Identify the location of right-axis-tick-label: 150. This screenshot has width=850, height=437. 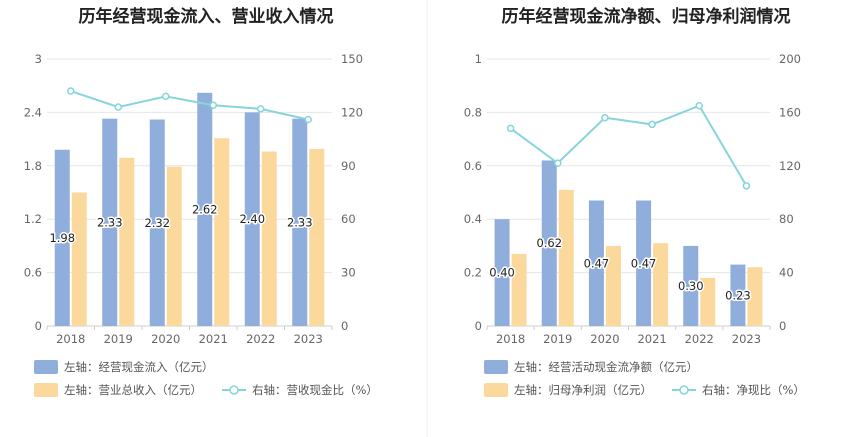
(352, 59).